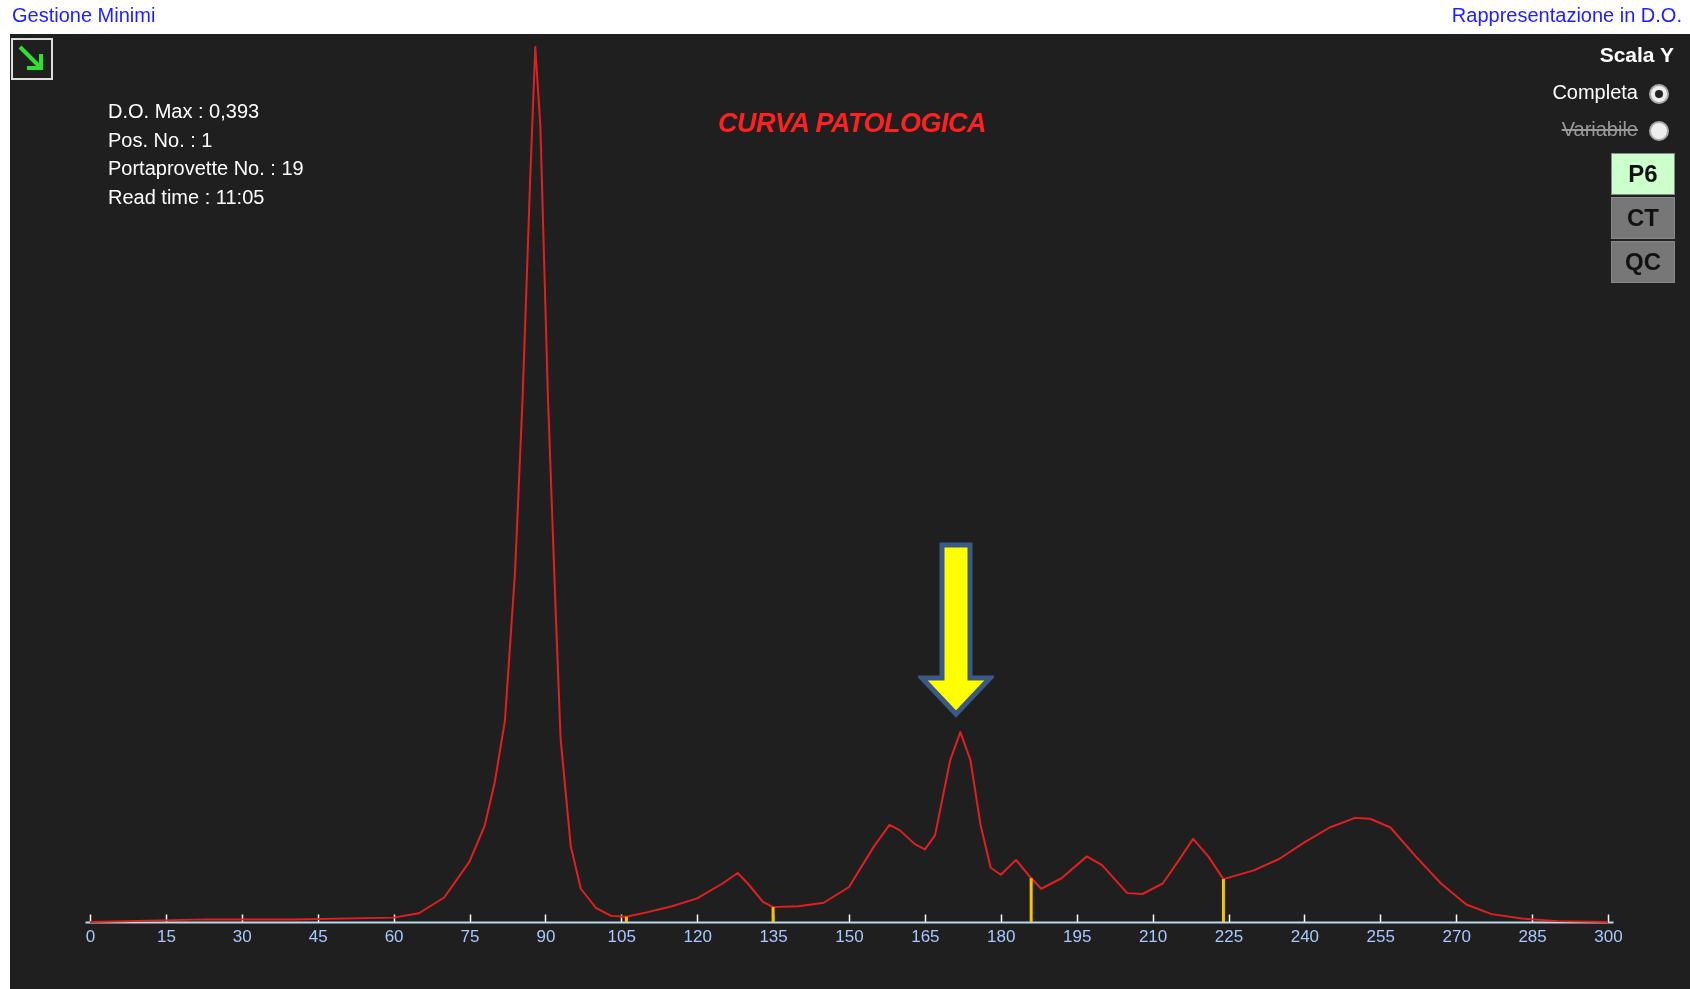 This screenshot has height=989, width=1690. I want to click on annotation: Portaprovette No. : 19, so click(206, 168).